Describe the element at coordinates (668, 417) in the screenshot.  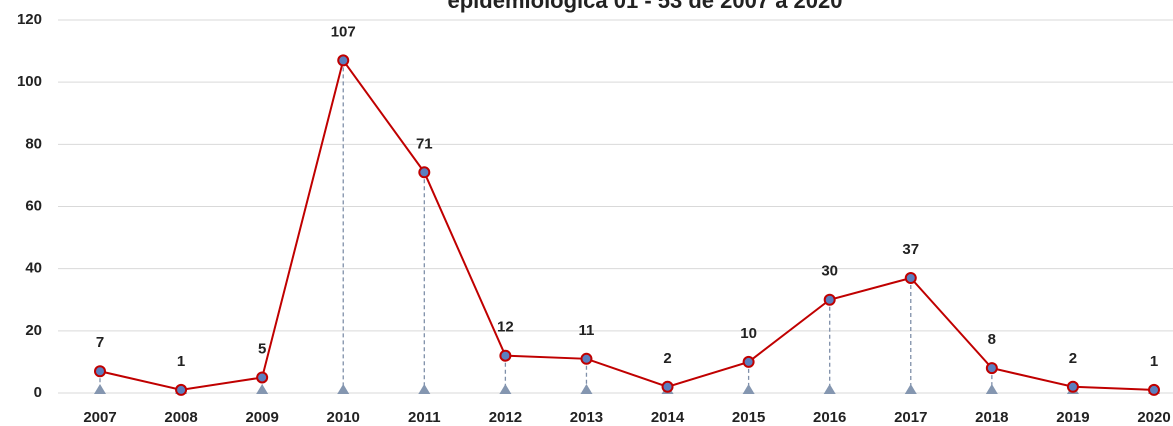
I see `x-tick-label: 2014` at that location.